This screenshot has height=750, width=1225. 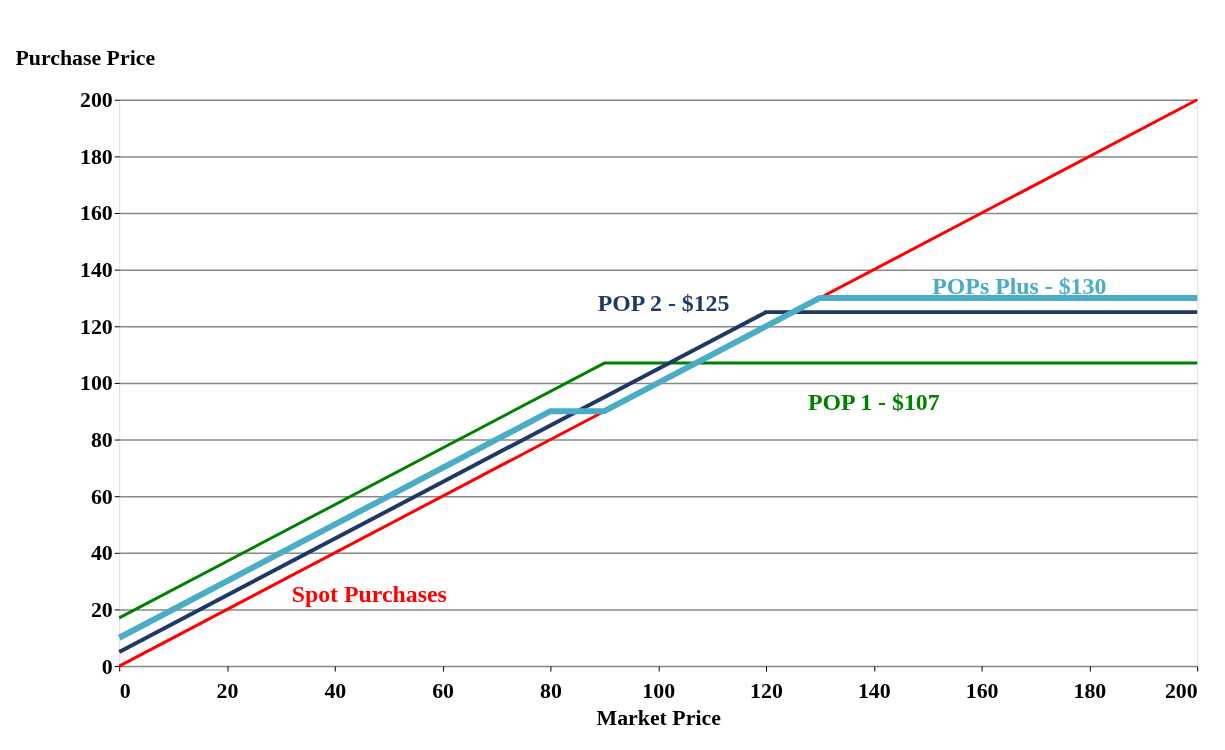 What do you see at coordinates (873, 401) in the screenshot?
I see `series-label: POP 1 - $107` at bounding box center [873, 401].